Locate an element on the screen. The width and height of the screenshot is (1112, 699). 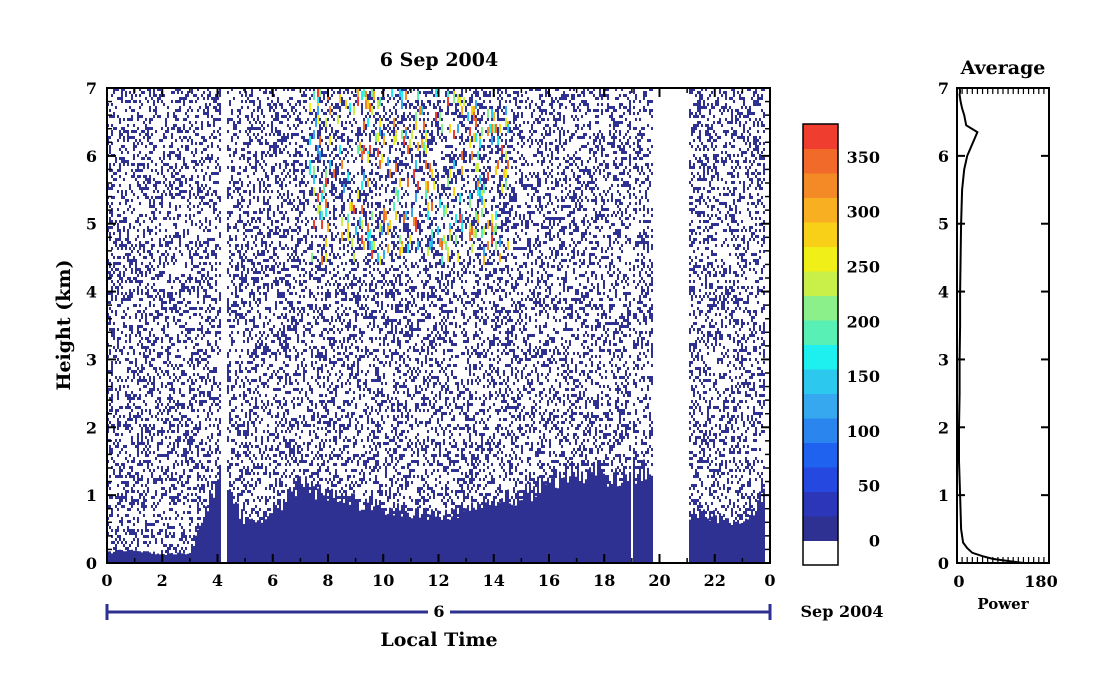
profile-y-tick-label: 4 is located at coordinates (943, 292).